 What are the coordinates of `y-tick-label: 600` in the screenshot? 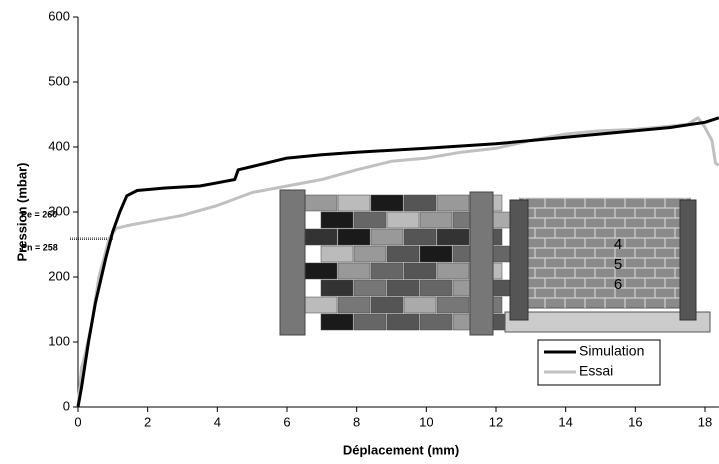 It's located at (59, 15).